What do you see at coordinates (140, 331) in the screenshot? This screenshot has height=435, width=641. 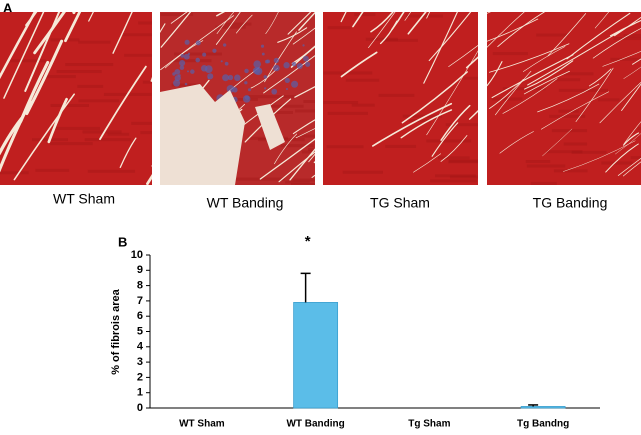 I see `y-tick-label: 5` at bounding box center [140, 331].